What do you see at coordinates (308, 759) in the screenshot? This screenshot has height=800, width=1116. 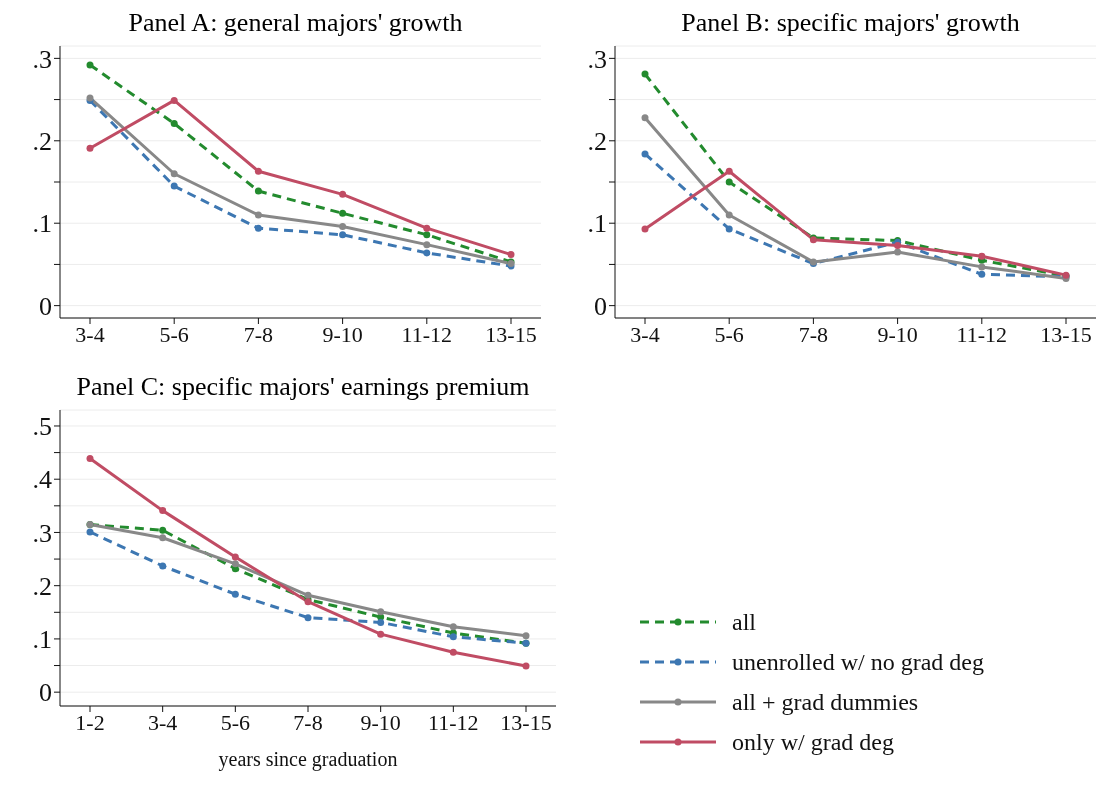 I see `x-axis-title: years since graduation` at bounding box center [308, 759].